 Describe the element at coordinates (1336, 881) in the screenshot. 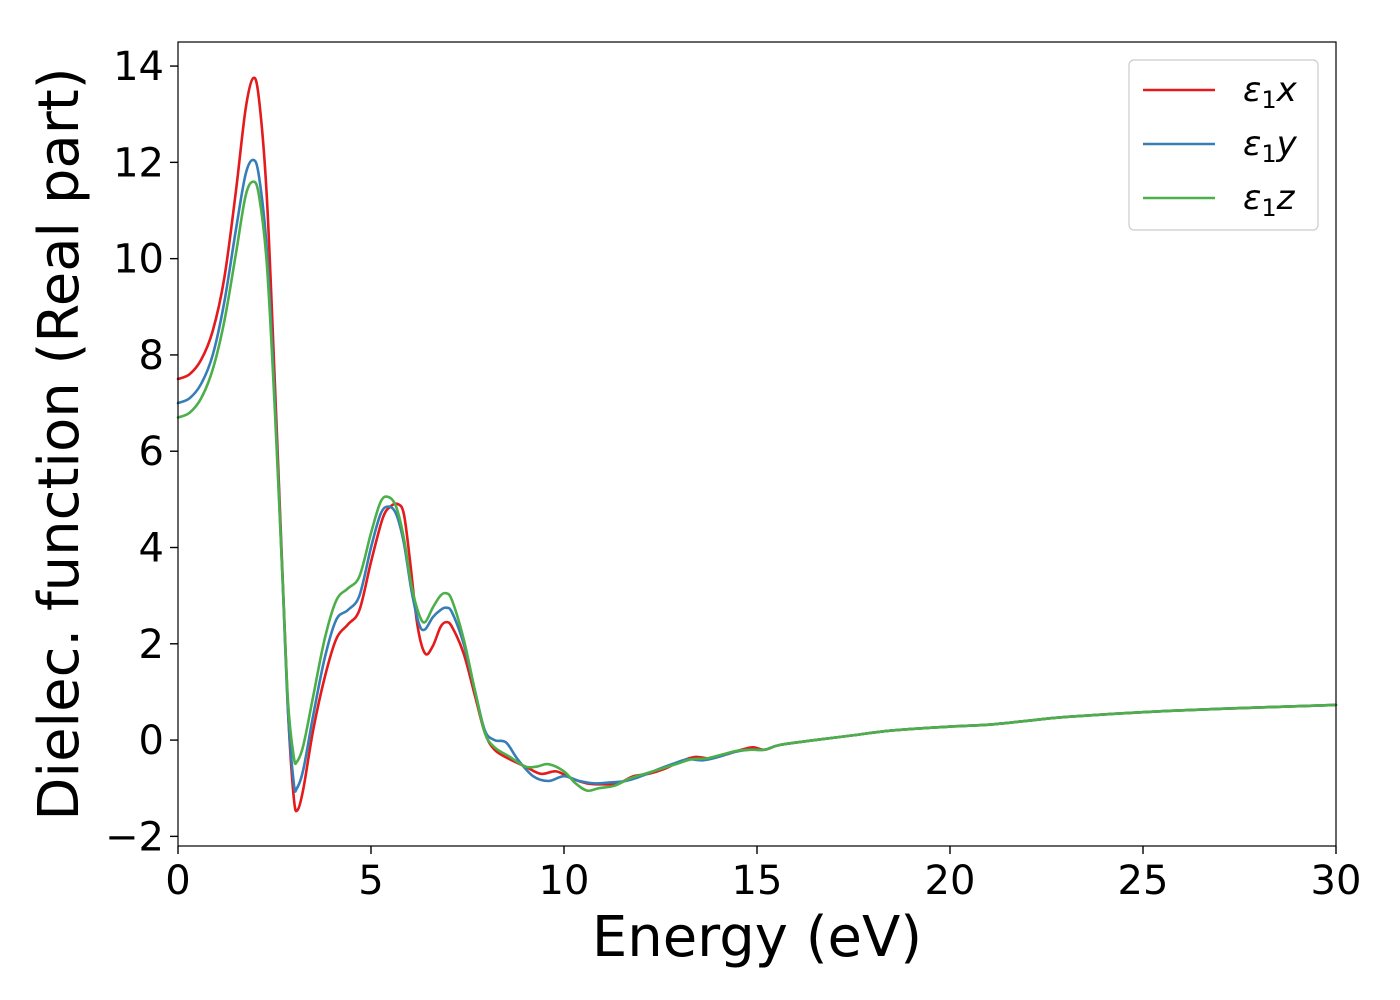

I see `x-tick-label: 30` at that location.